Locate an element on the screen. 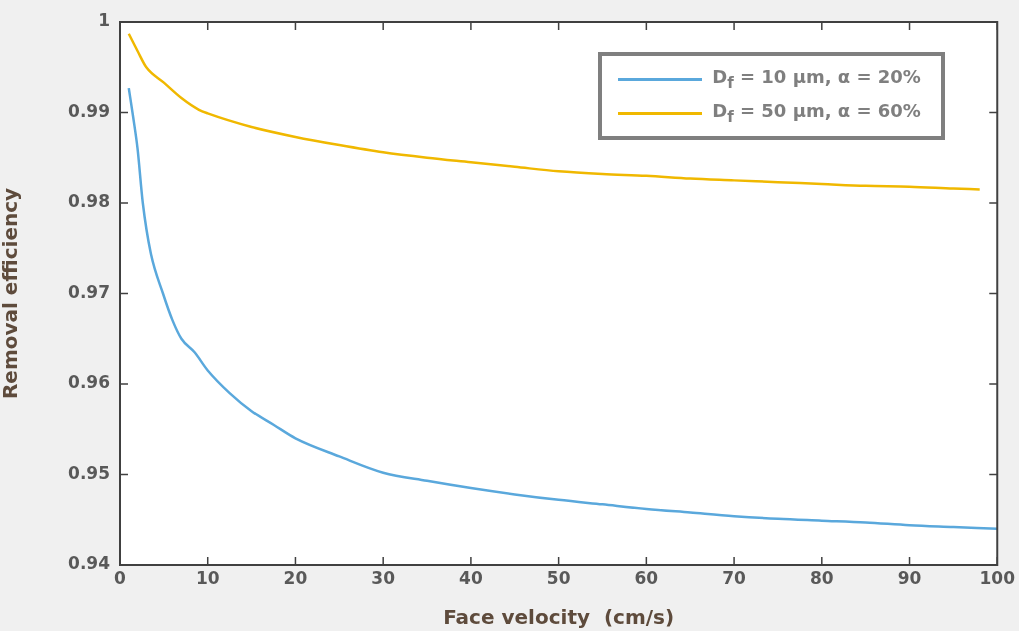 The image size is (1019, 631). y-tick-label: 0.96 is located at coordinates (89, 382).